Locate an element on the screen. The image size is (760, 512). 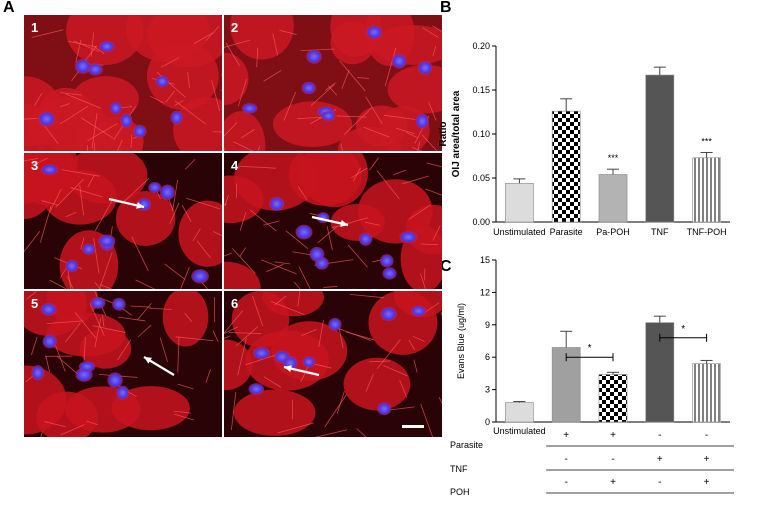
y-axis-label-line-1: Ratio is located at coordinates (443, 134).